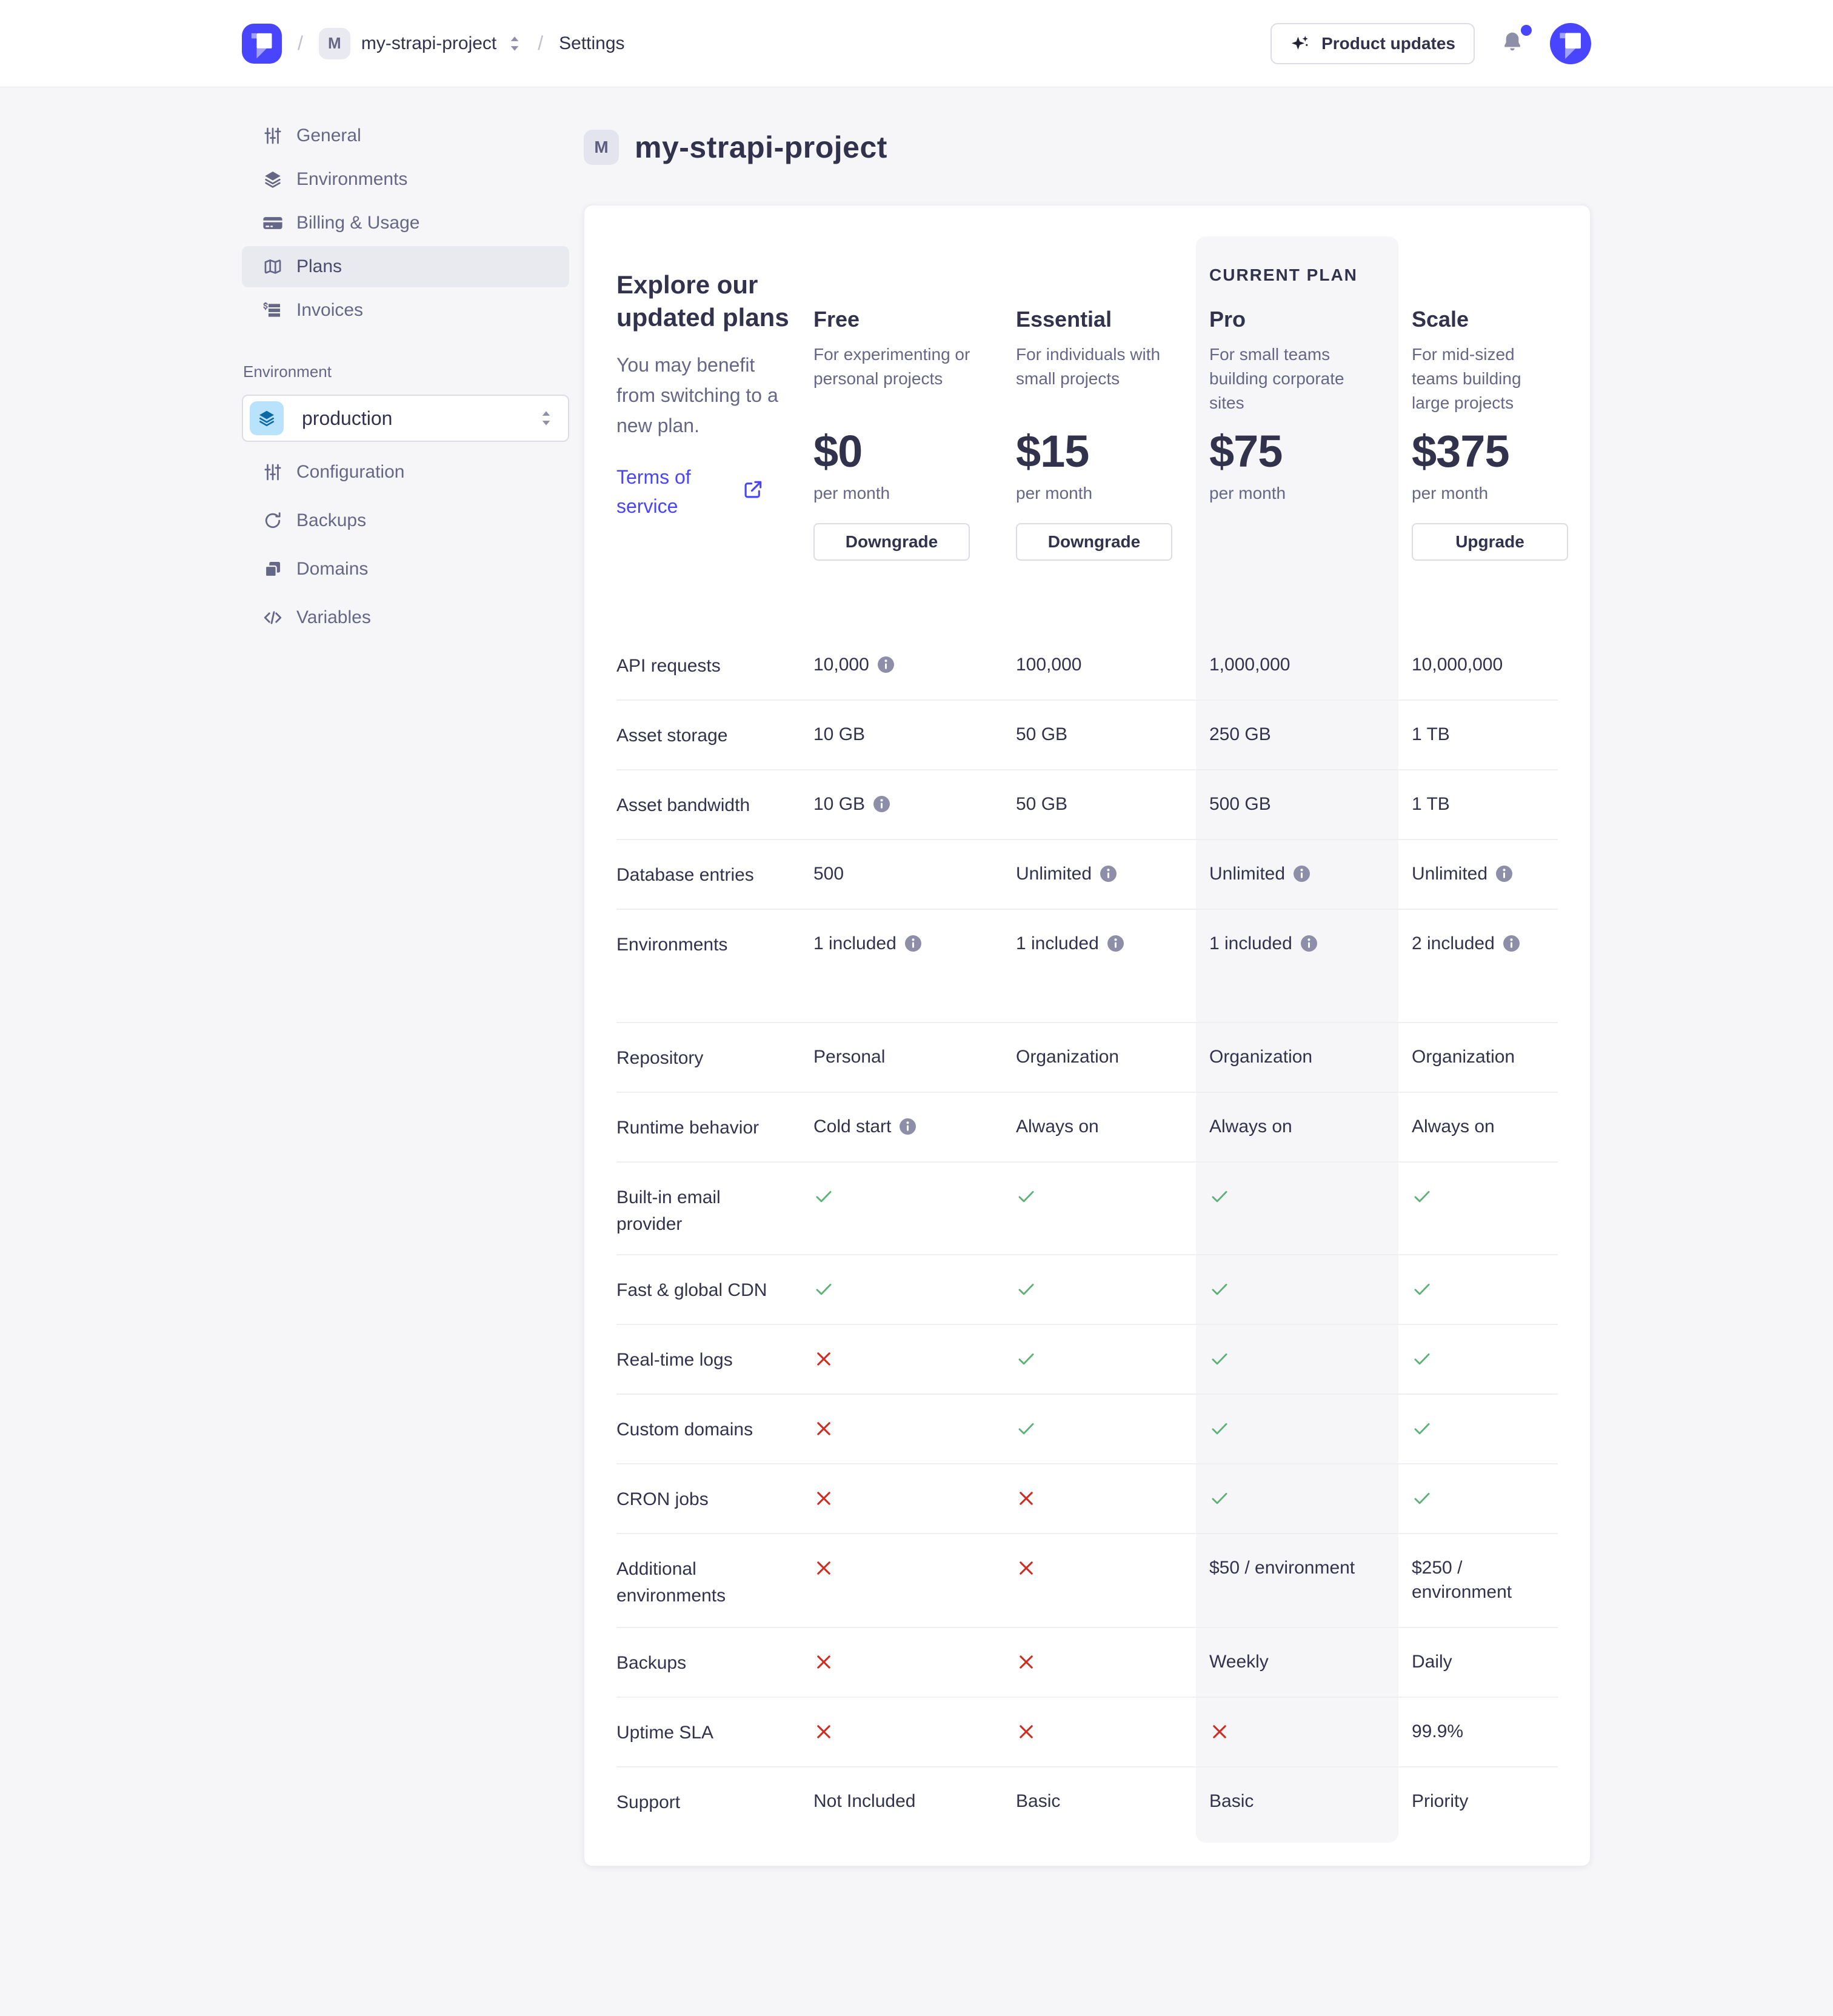 The image size is (1833, 2016). Describe the element at coordinates (1240, 734) in the screenshot. I see `feature-value-text: 250 GB` at that location.